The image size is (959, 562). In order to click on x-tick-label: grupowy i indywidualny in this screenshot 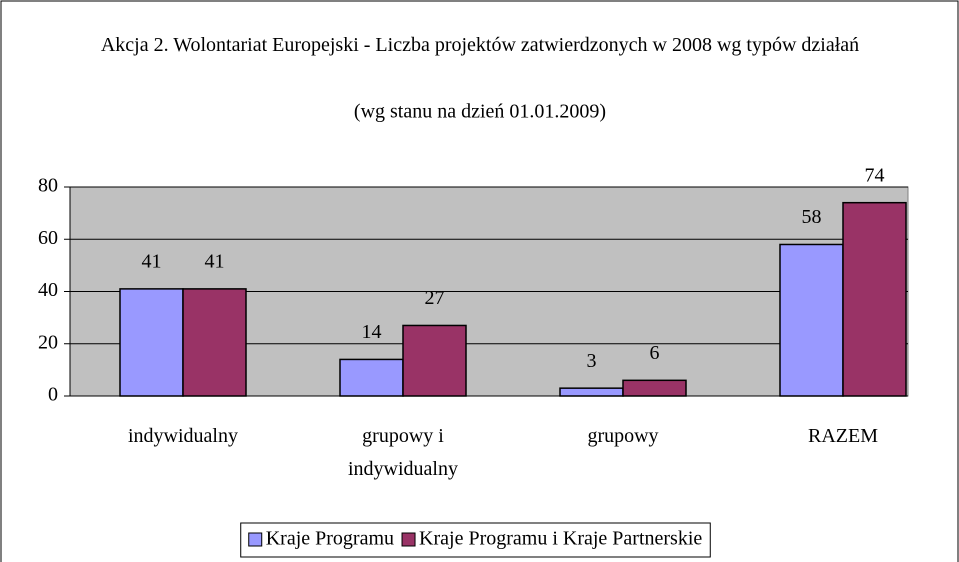, I will do `click(403, 452)`.